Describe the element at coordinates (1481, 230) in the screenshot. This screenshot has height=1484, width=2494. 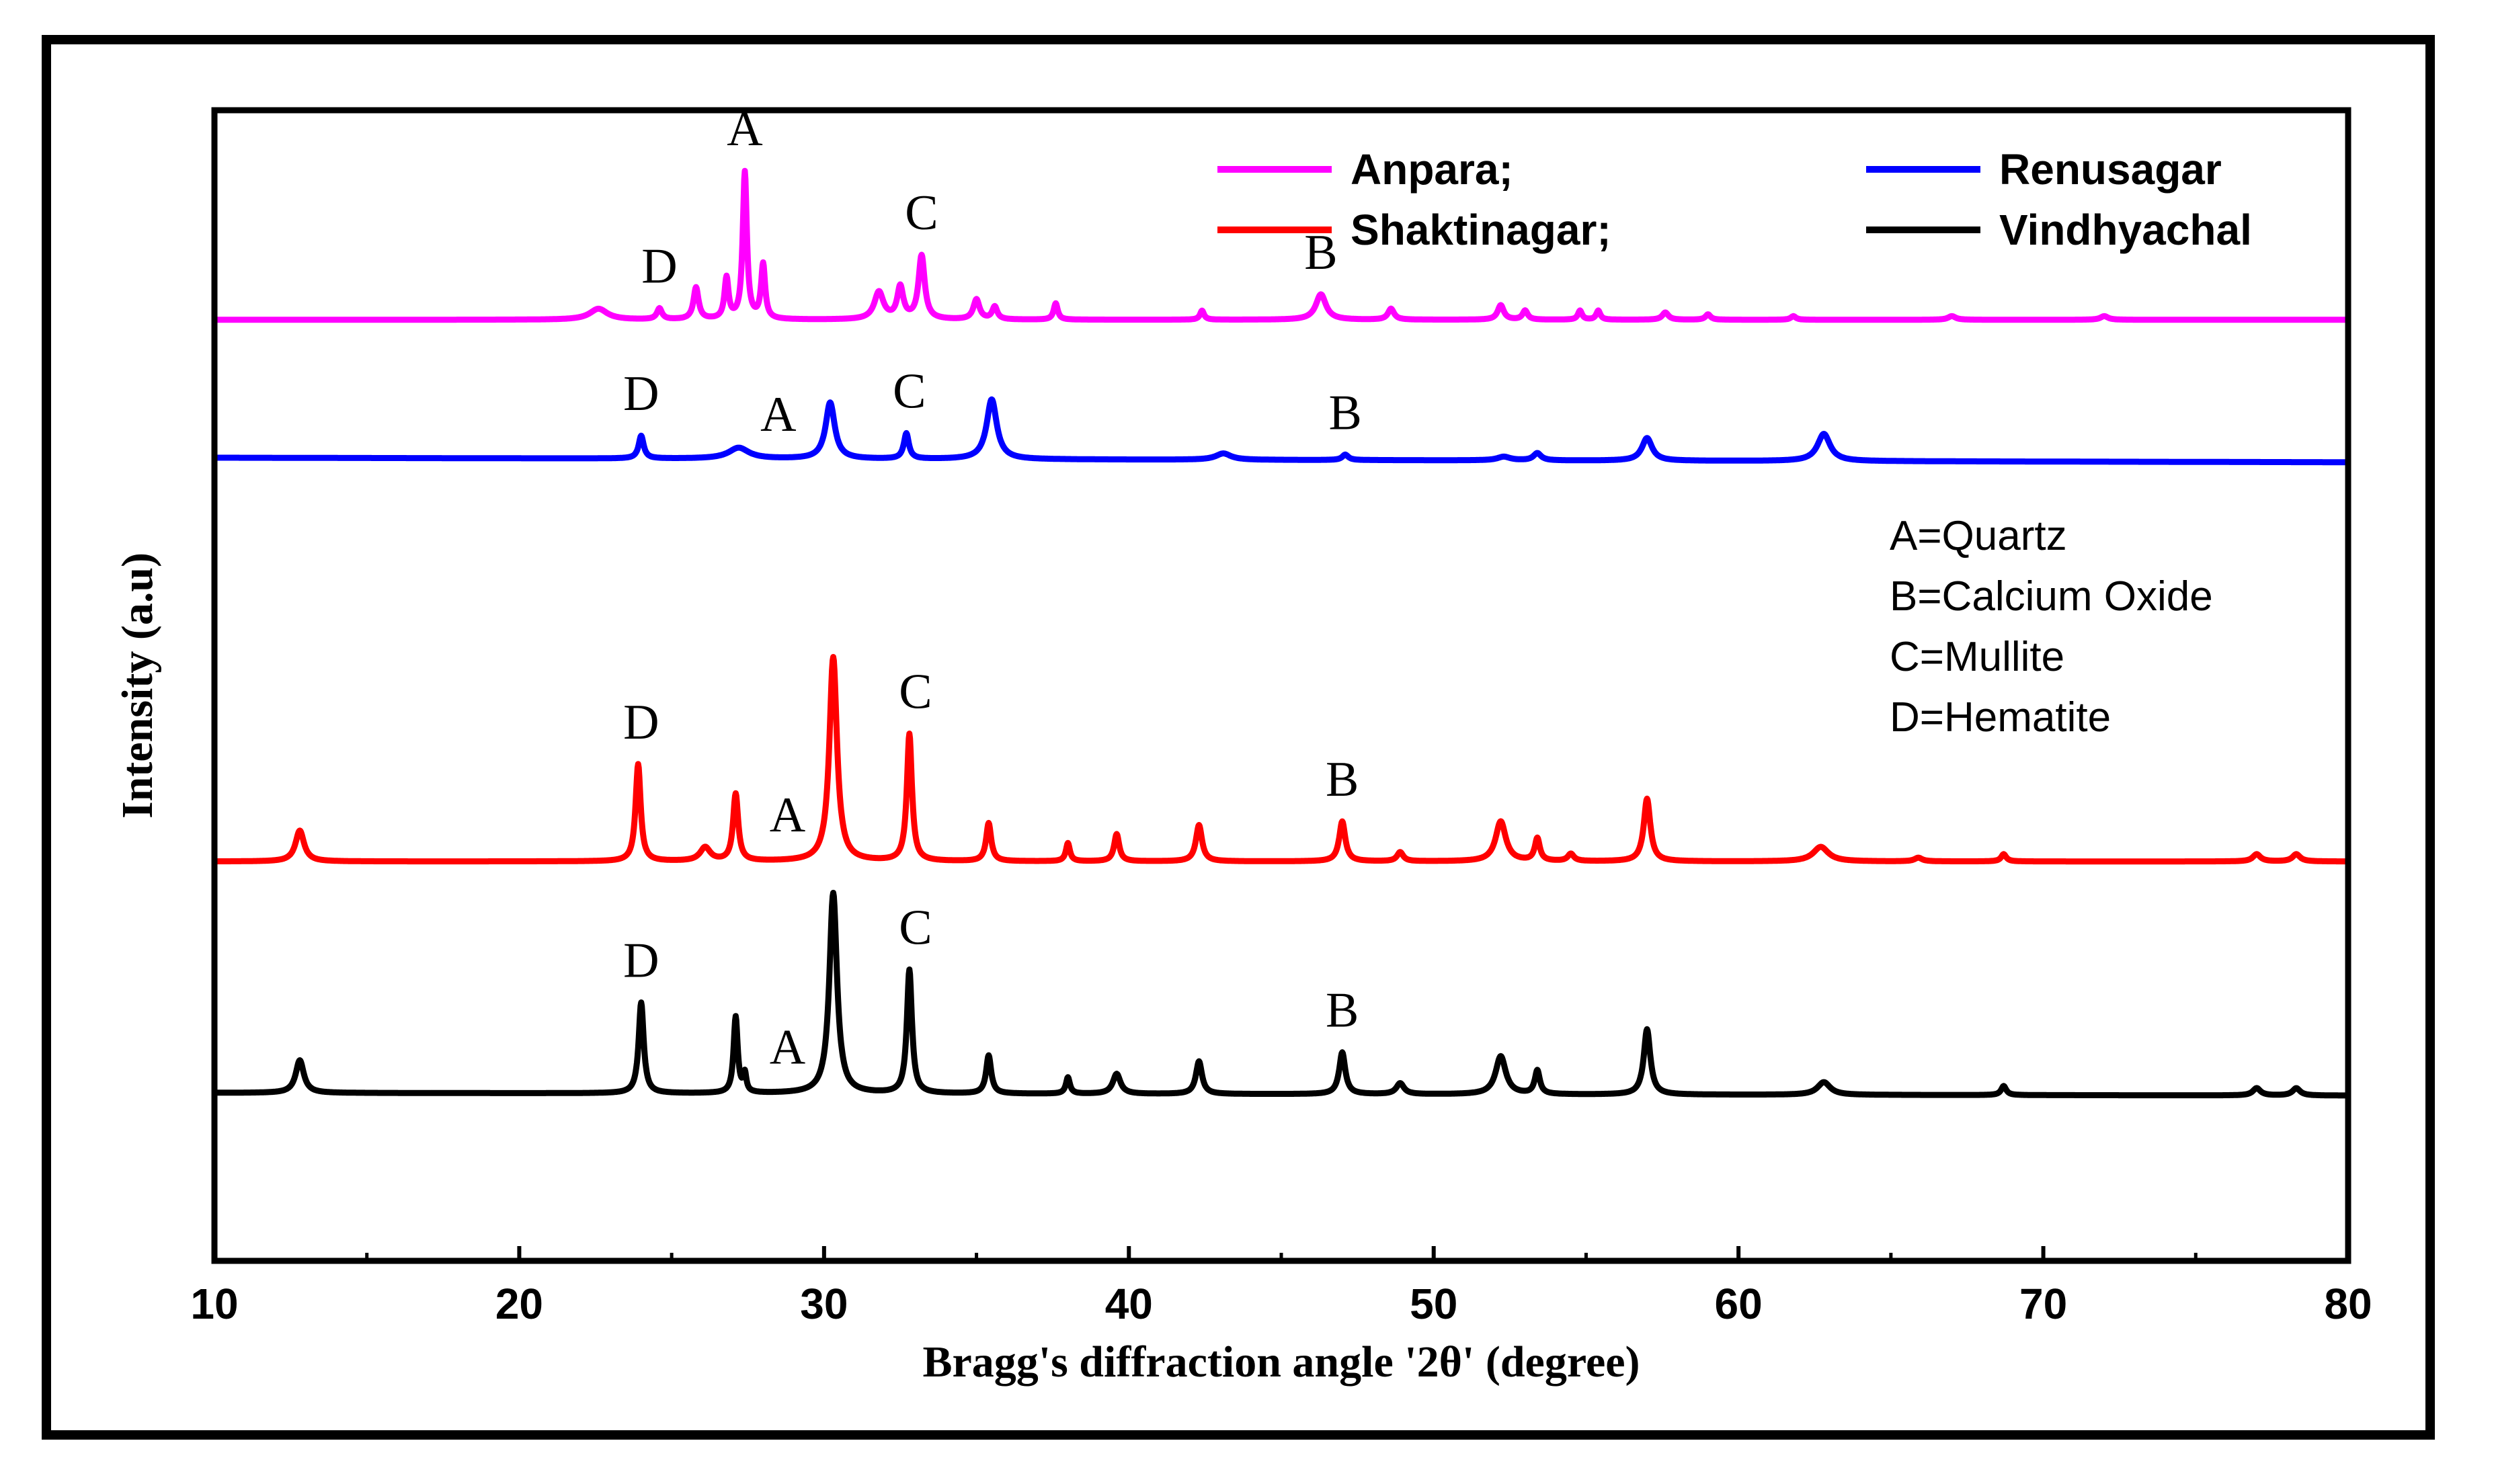
I see `legend-label-shaktinagar: Shaktinagar;` at that location.